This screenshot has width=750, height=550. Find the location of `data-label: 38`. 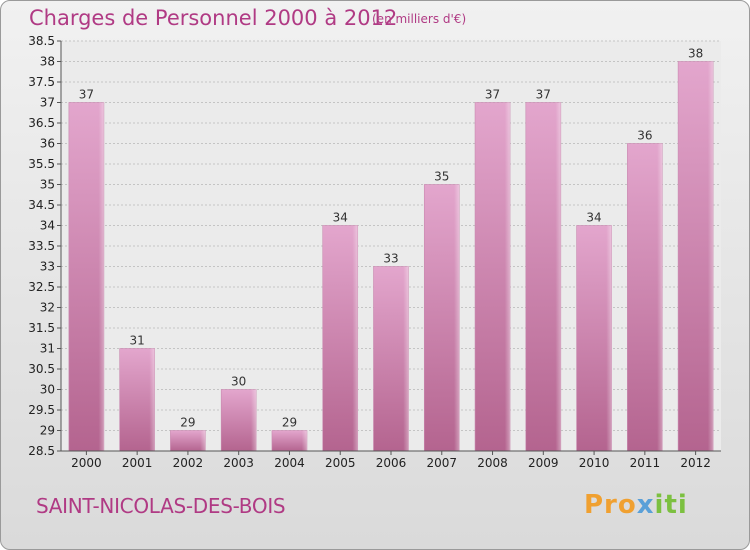

data-label: 38 is located at coordinates (695, 54).